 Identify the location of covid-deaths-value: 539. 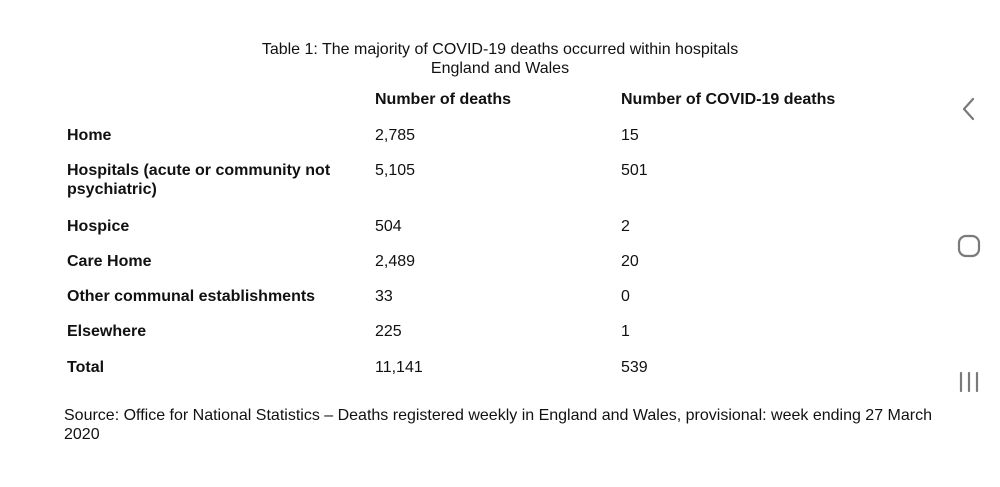
(634, 367).